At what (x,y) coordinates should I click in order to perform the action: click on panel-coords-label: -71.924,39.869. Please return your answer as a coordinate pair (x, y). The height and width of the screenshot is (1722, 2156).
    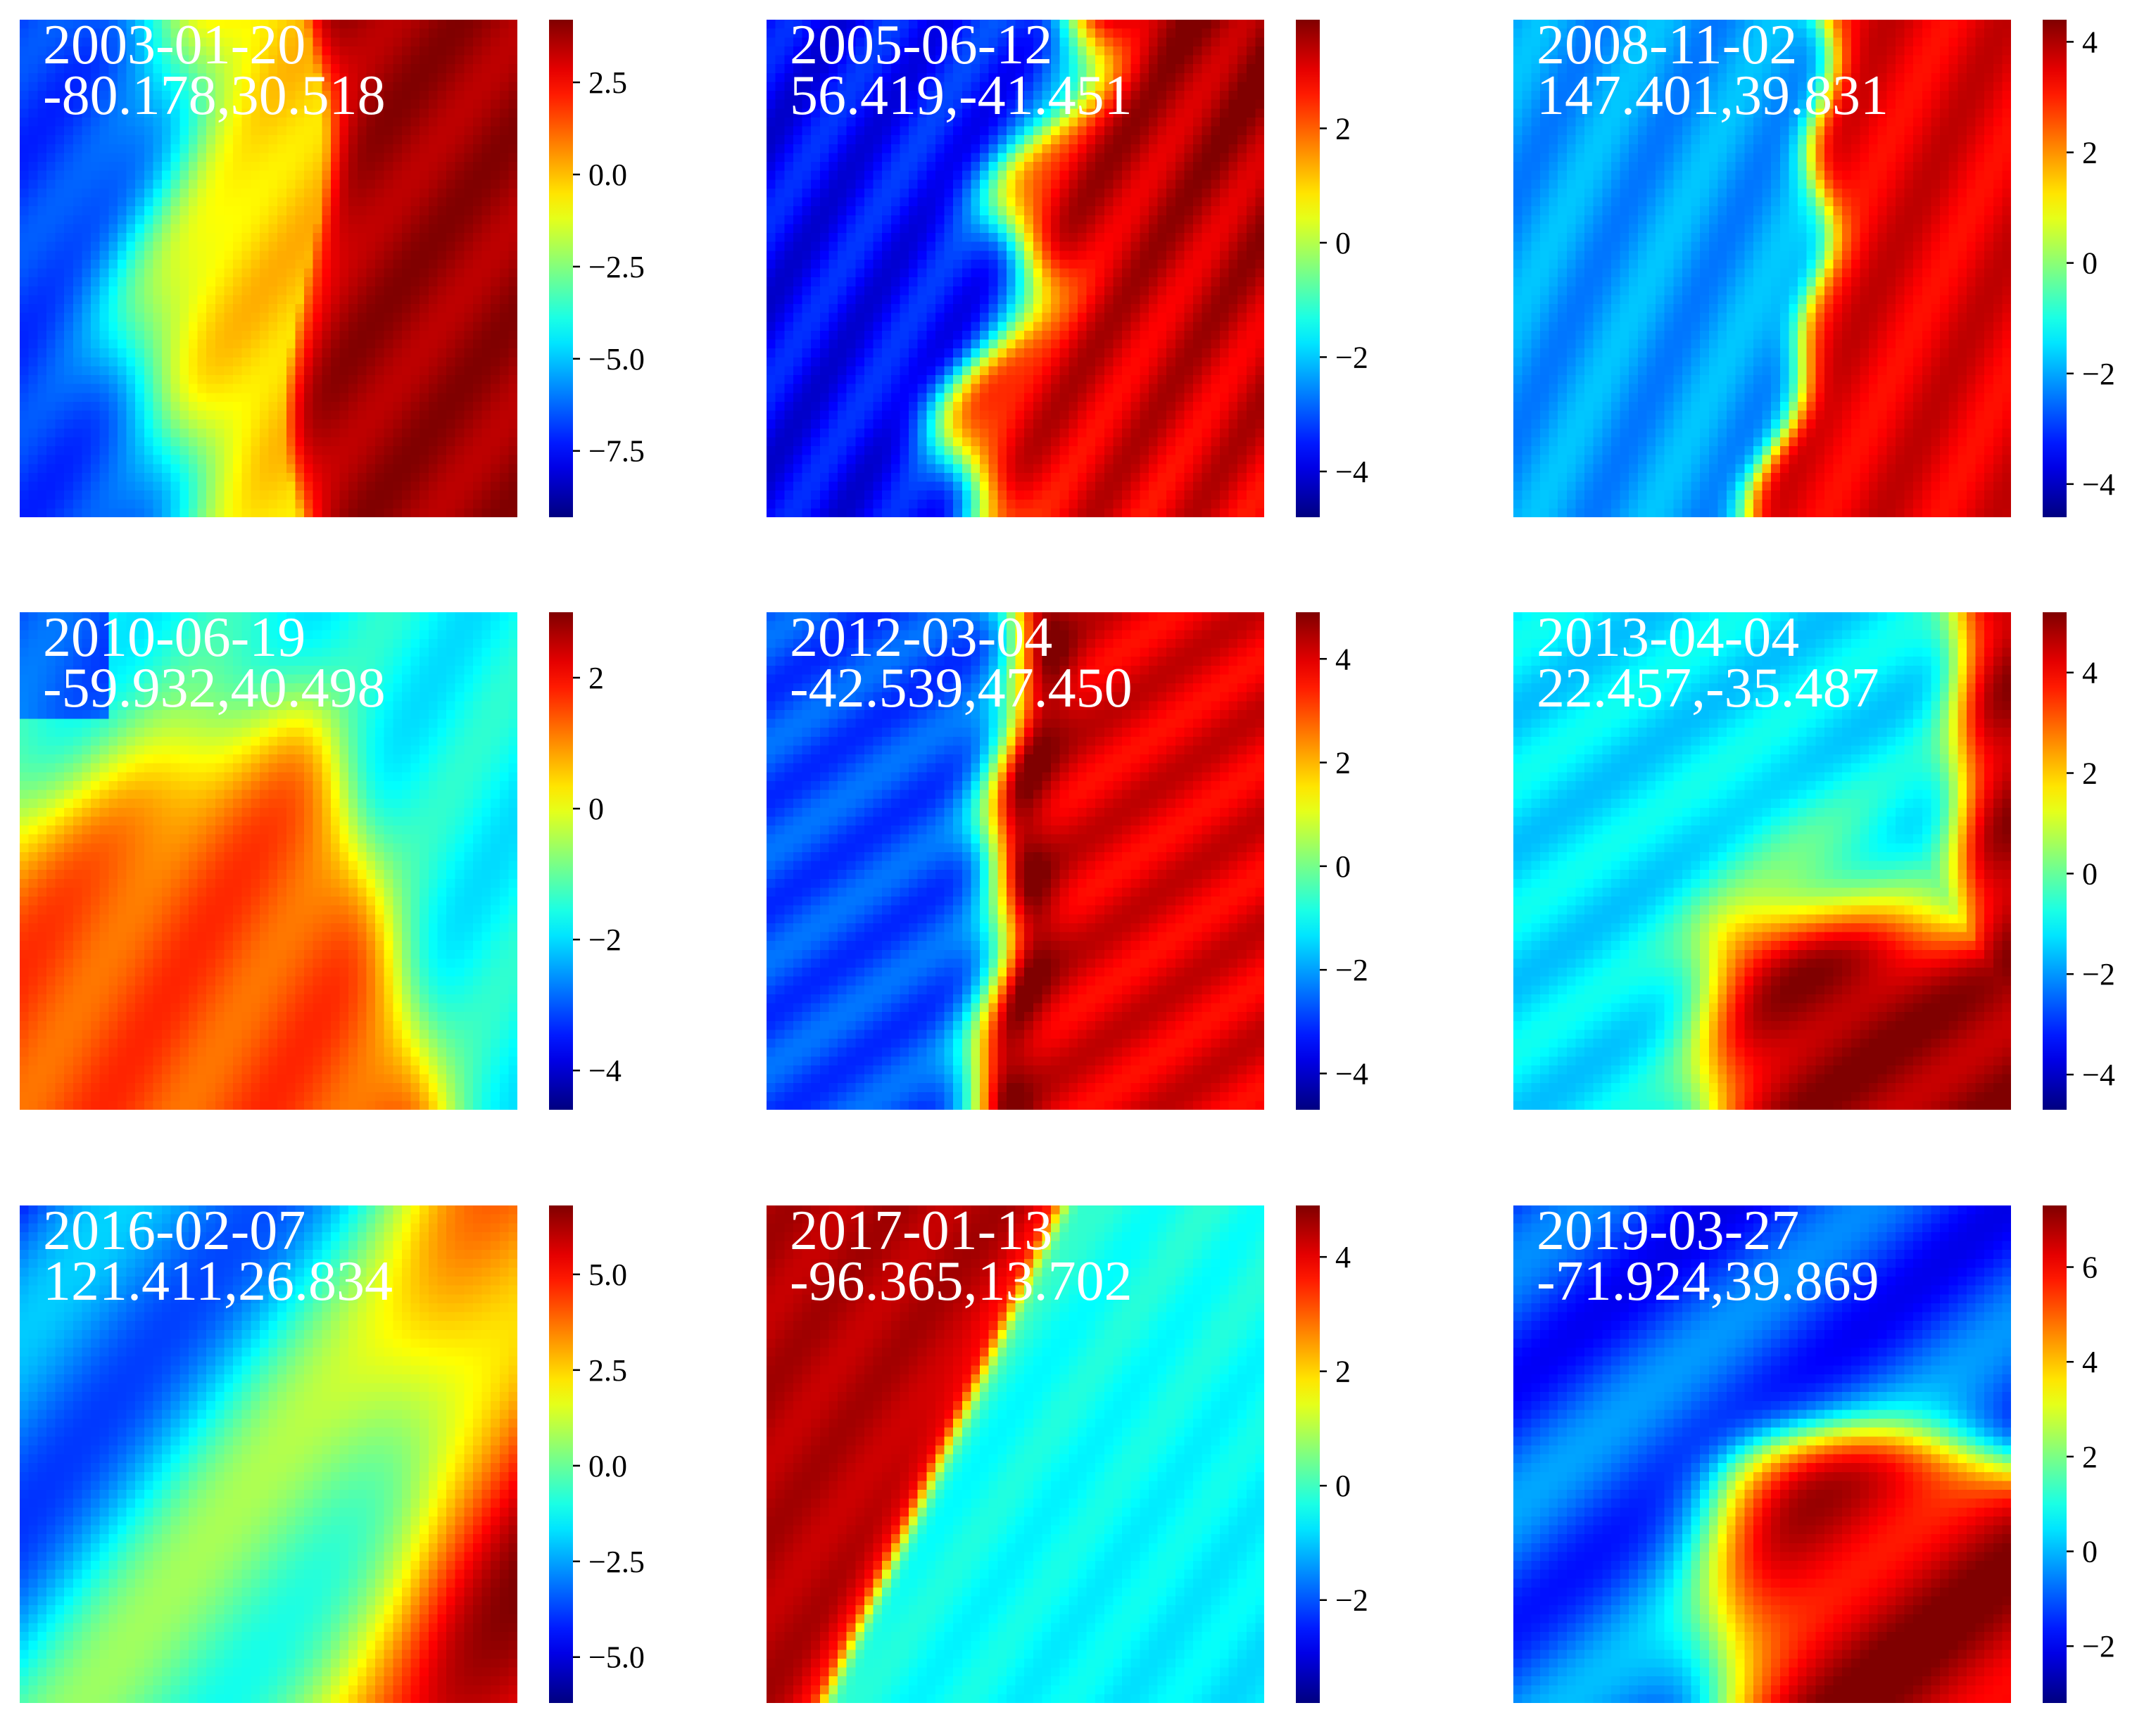
    Looking at the image, I should click on (1708, 1281).